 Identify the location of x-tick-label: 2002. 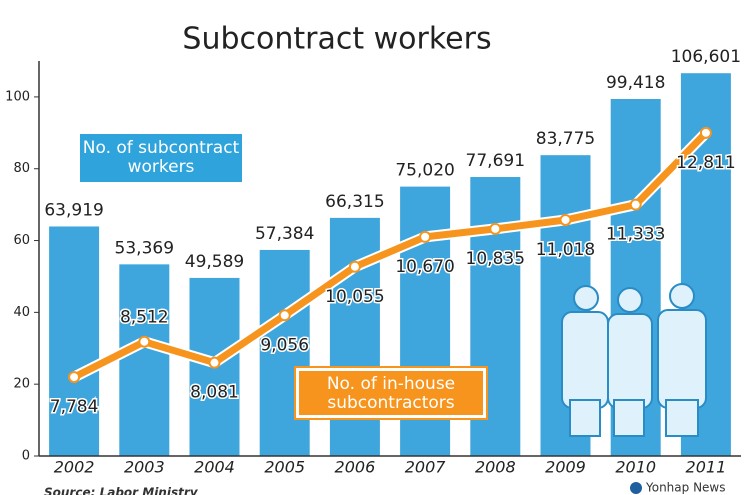
(74, 467).